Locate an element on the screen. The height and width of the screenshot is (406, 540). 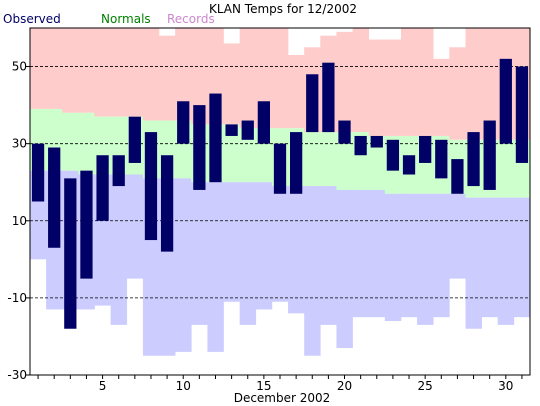
x-tick-label: 5 is located at coordinates (103, 386).